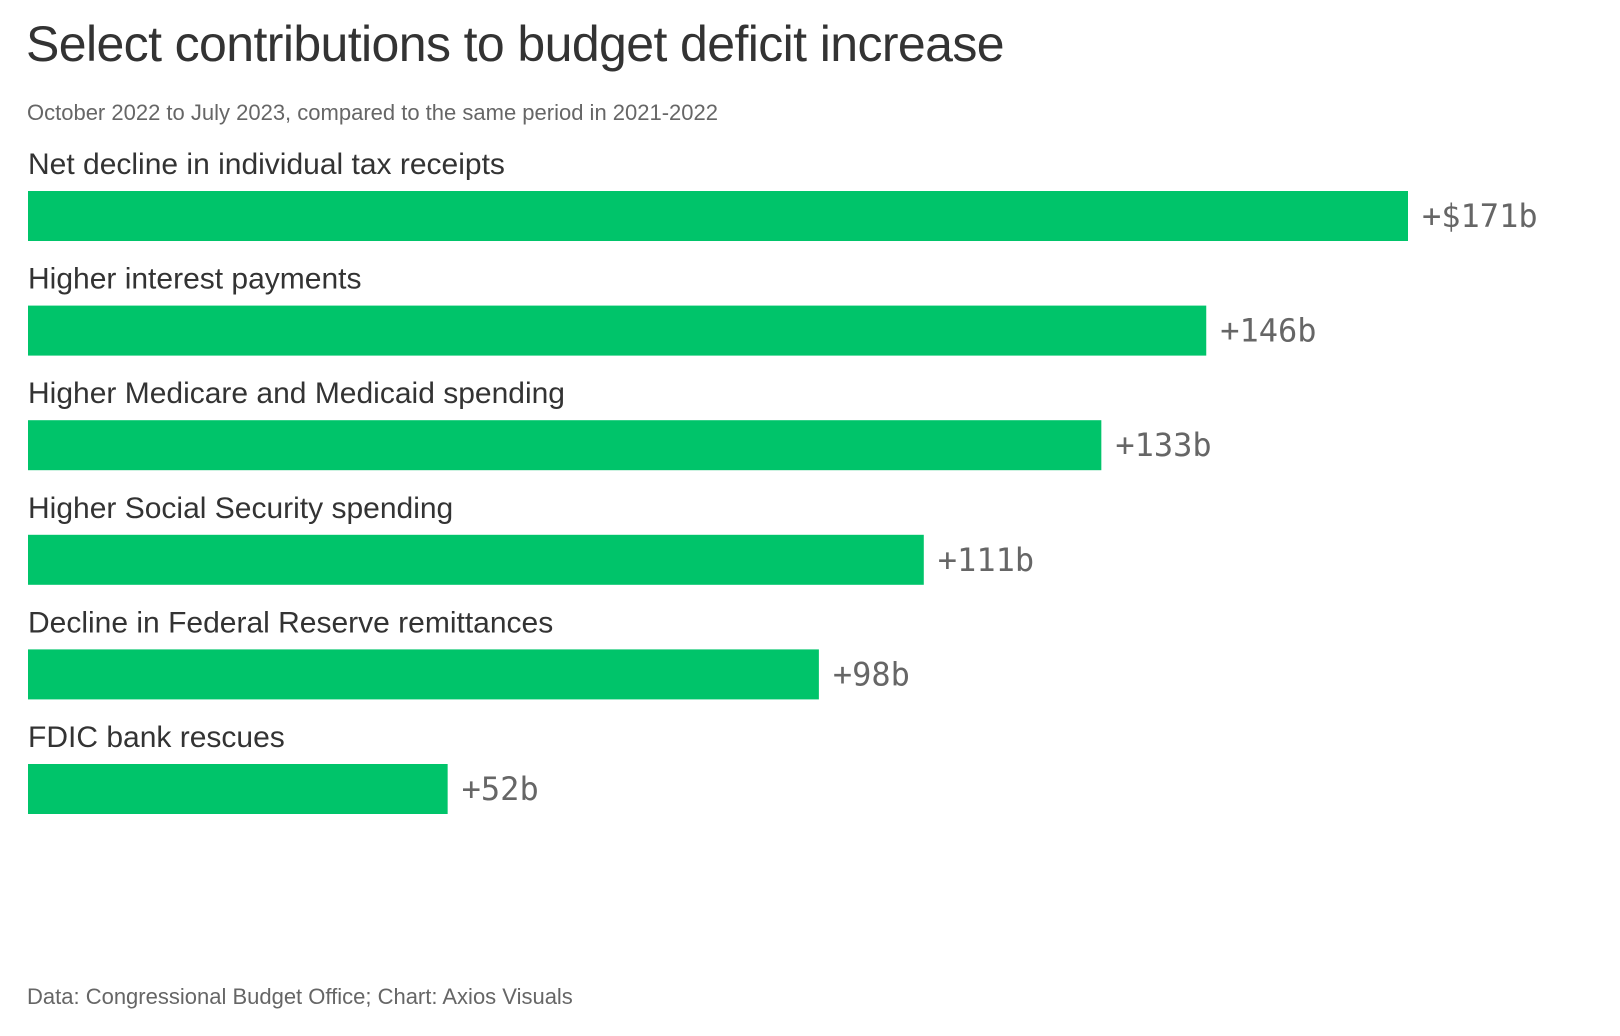 The height and width of the screenshot is (1036, 1620). Describe the element at coordinates (195, 279) in the screenshot. I see `category-label: Higher interest payments` at that location.